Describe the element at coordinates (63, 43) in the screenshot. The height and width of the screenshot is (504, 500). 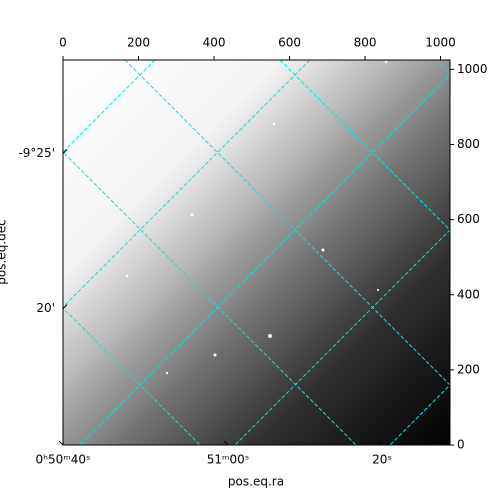
I see `x-tick-label: 0` at that location.